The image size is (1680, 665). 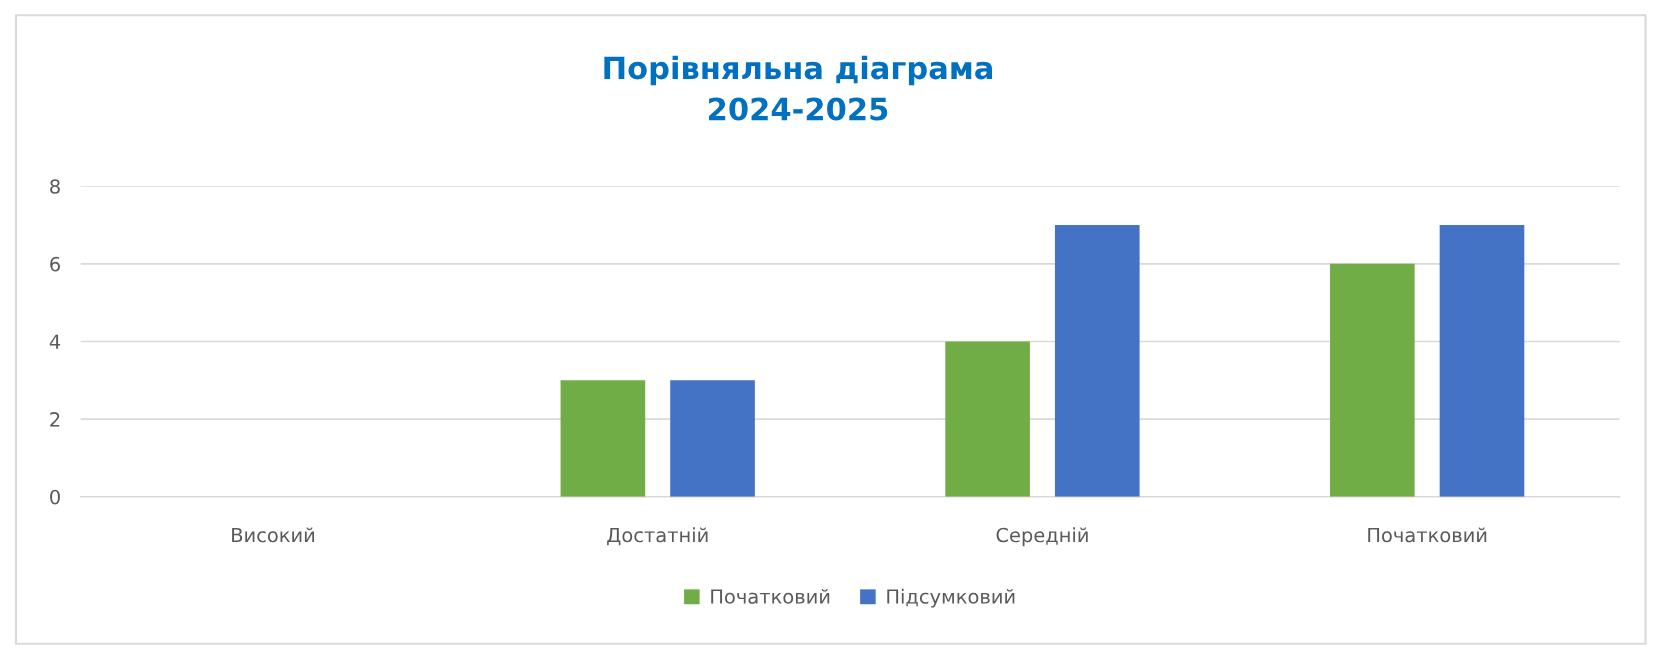 I want to click on chart-title: Порівняльна діаграма 2024-2025, so click(x=798, y=88).